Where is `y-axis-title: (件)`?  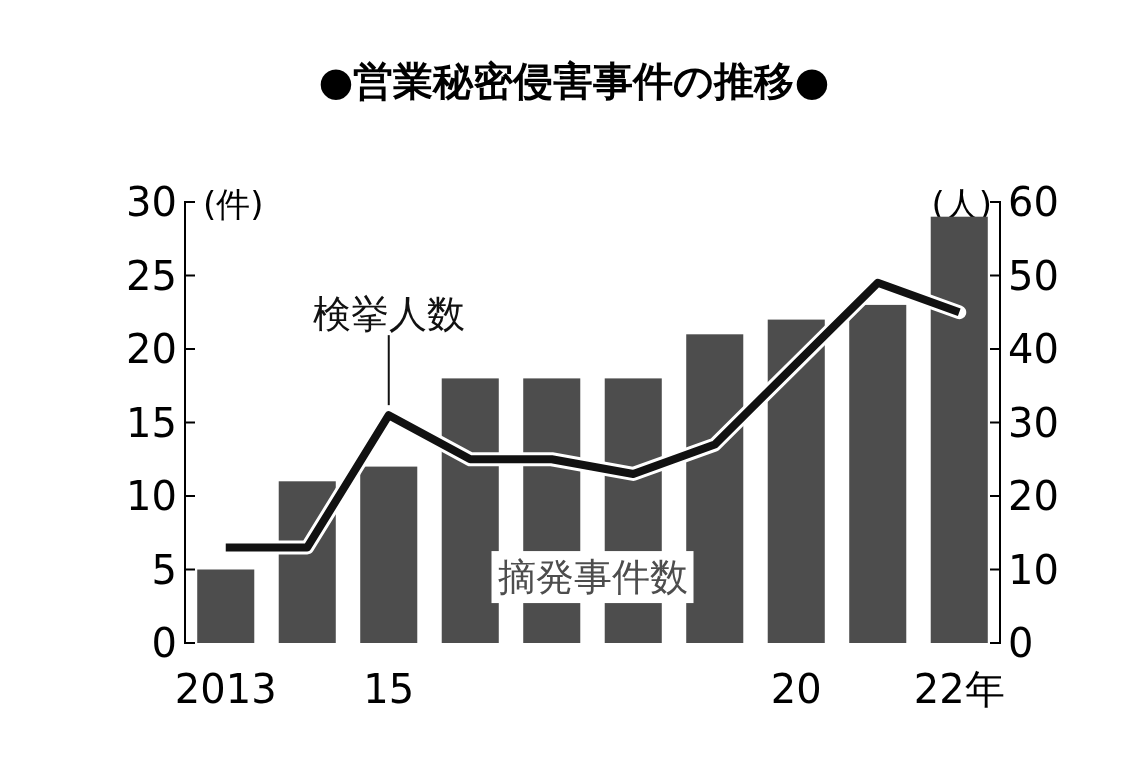
y-axis-title: (件) is located at coordinates (233, 204).